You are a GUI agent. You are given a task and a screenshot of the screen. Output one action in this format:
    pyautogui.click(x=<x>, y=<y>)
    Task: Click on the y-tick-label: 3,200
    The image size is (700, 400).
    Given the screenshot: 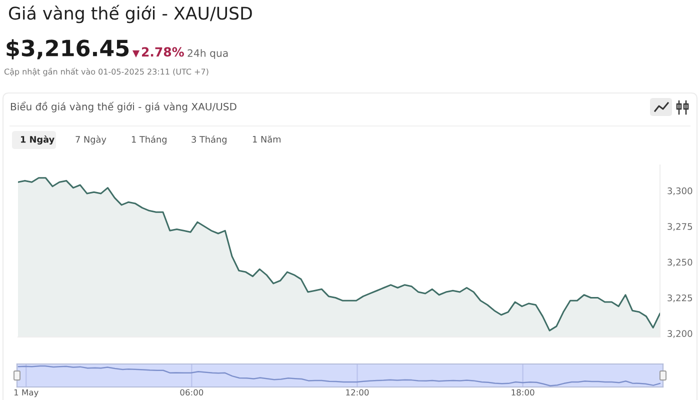 What is the action you would take?
    pyautogui.click(x=680, y=334)
    